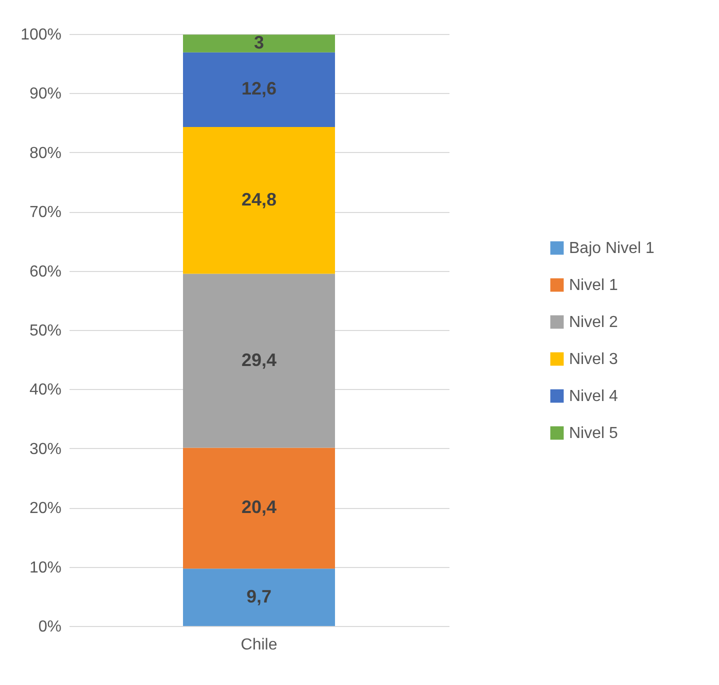  I want to click on y-tick-label: 10%, so click(45, 567).